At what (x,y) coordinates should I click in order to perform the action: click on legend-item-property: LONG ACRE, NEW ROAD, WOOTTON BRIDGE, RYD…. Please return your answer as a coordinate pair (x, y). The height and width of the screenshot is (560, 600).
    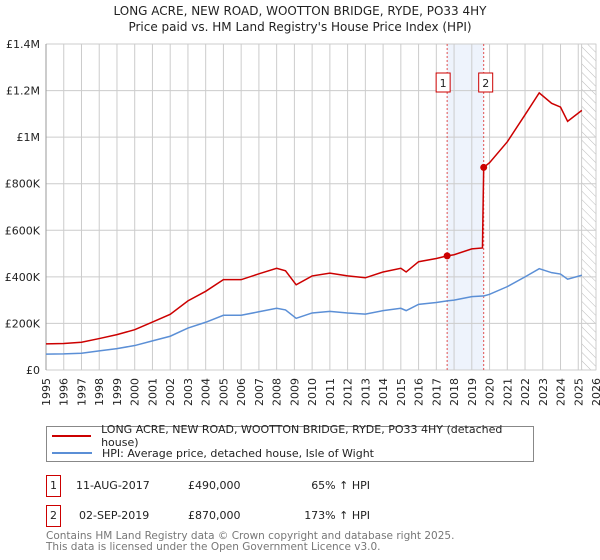
    Looking at the image, I should click on (290, 436).